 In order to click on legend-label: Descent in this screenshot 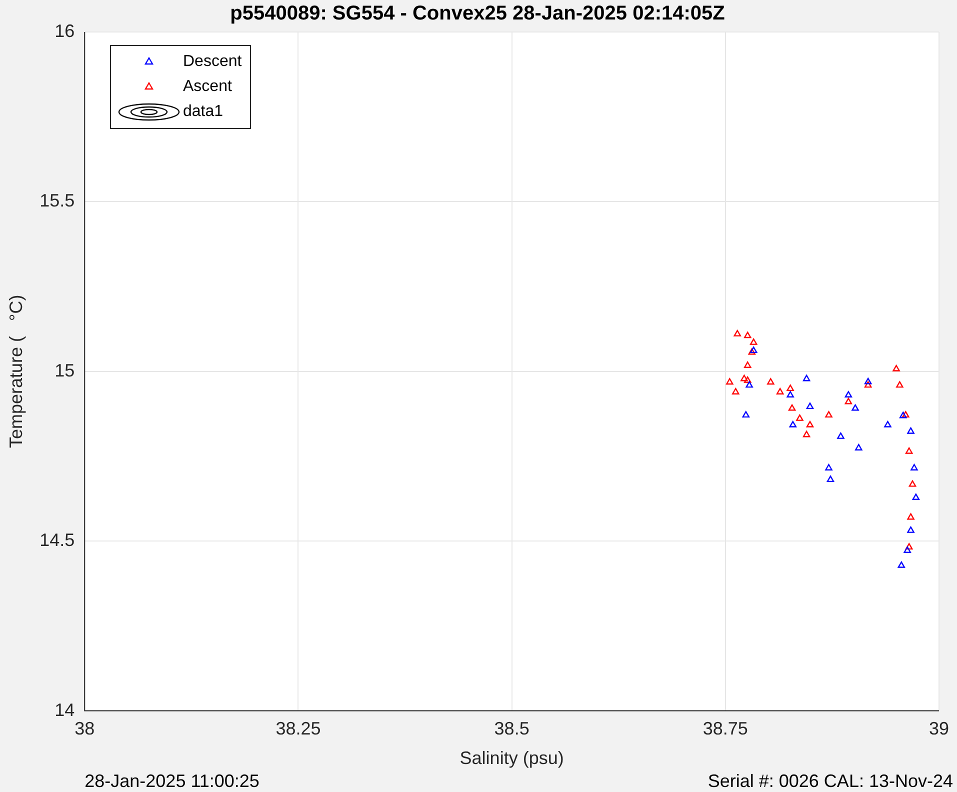, I will do `click(212, 61)`.